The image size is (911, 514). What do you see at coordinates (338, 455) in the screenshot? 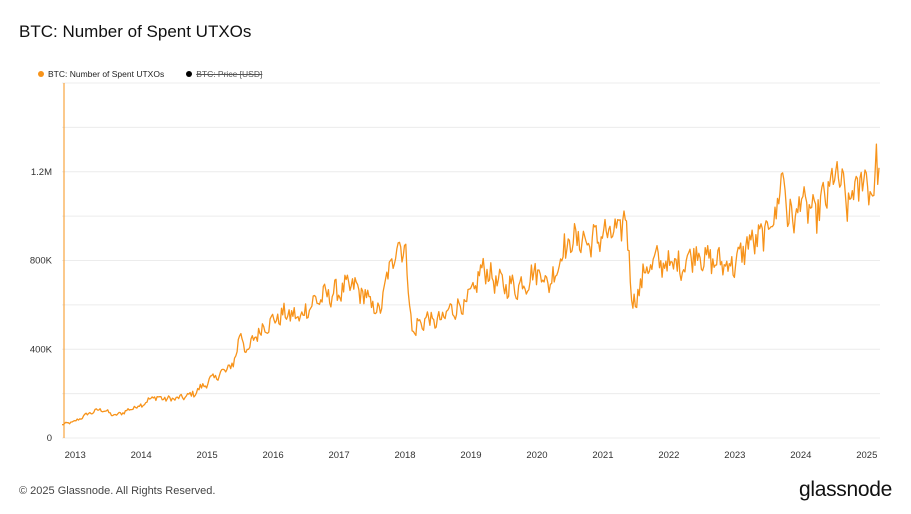
I see `x-tick-label: 2017` at bounding box center [338, 455].